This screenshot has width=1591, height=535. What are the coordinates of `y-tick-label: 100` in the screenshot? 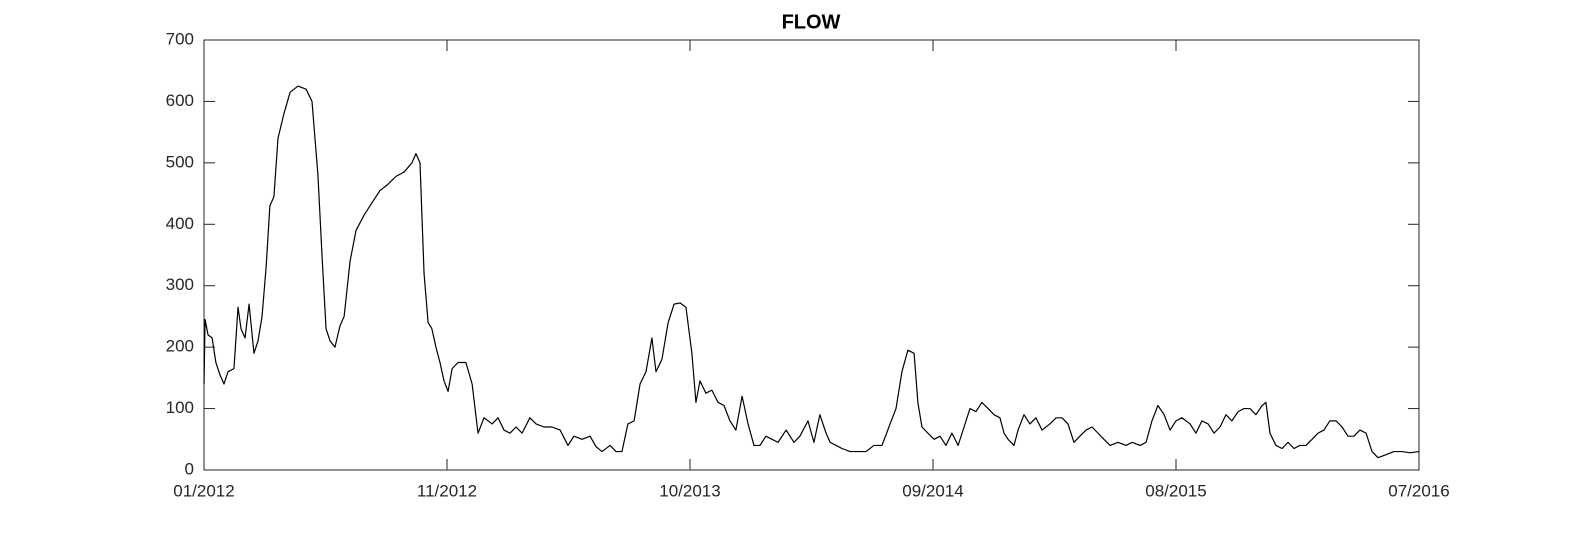 It's located at (180, 407).